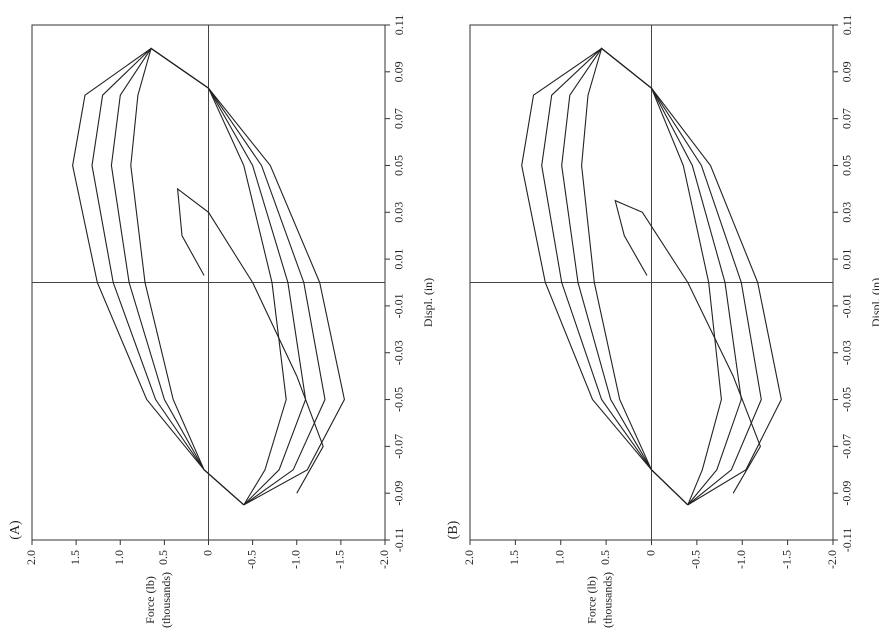 This screenshot has height=630, width=879. What do you see at coordinates (453, 529) in the screenshot?
I see `panel-label: (B)` at bounding box center [453, 529].